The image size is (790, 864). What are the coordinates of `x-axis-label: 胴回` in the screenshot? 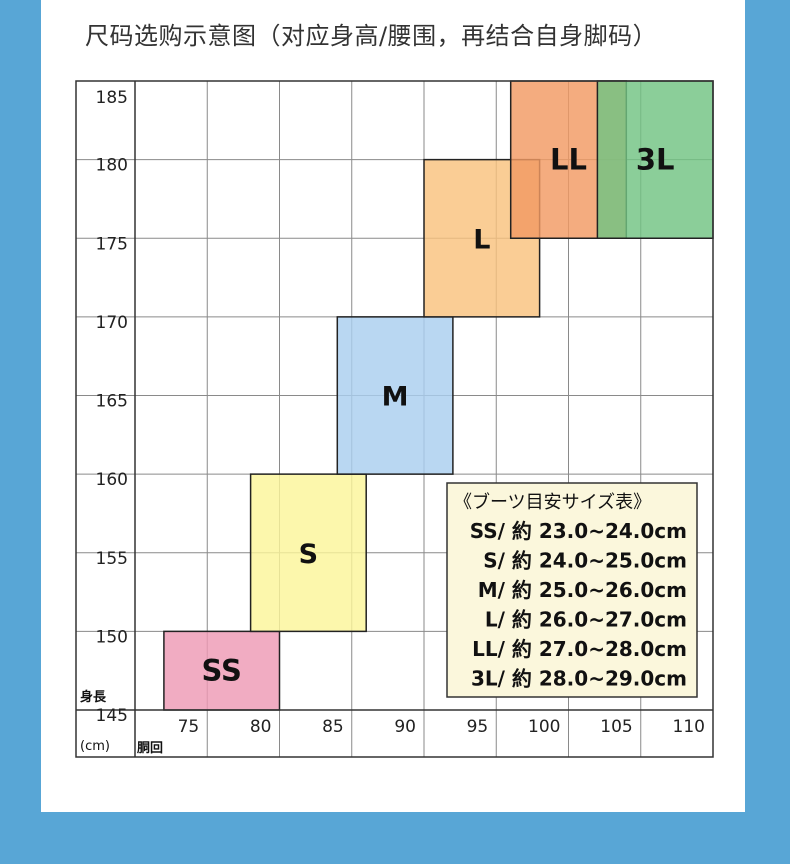 It's located at (150, 748).